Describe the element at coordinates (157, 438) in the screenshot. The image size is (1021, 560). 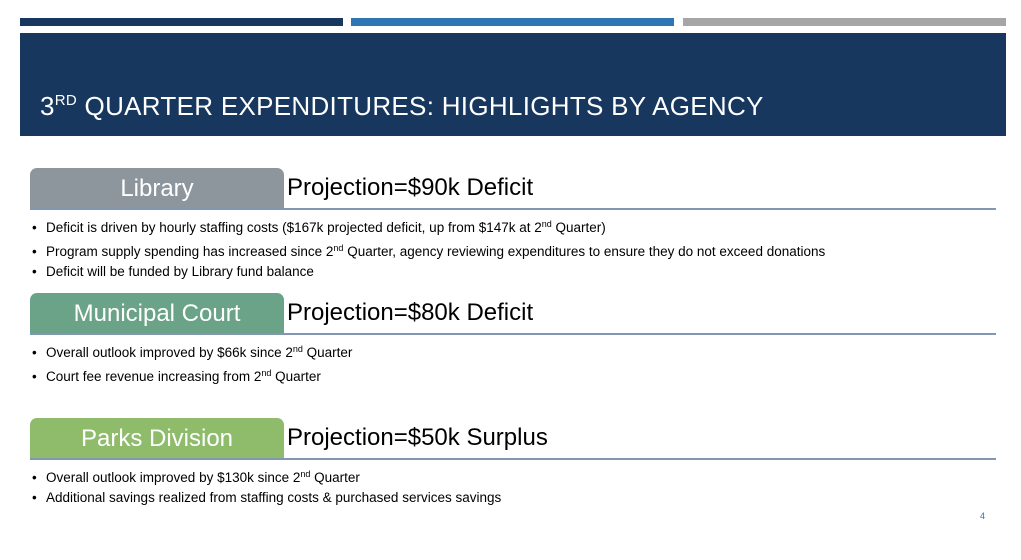
I see `agency-tab-parks-division: Parks Division` at that location.